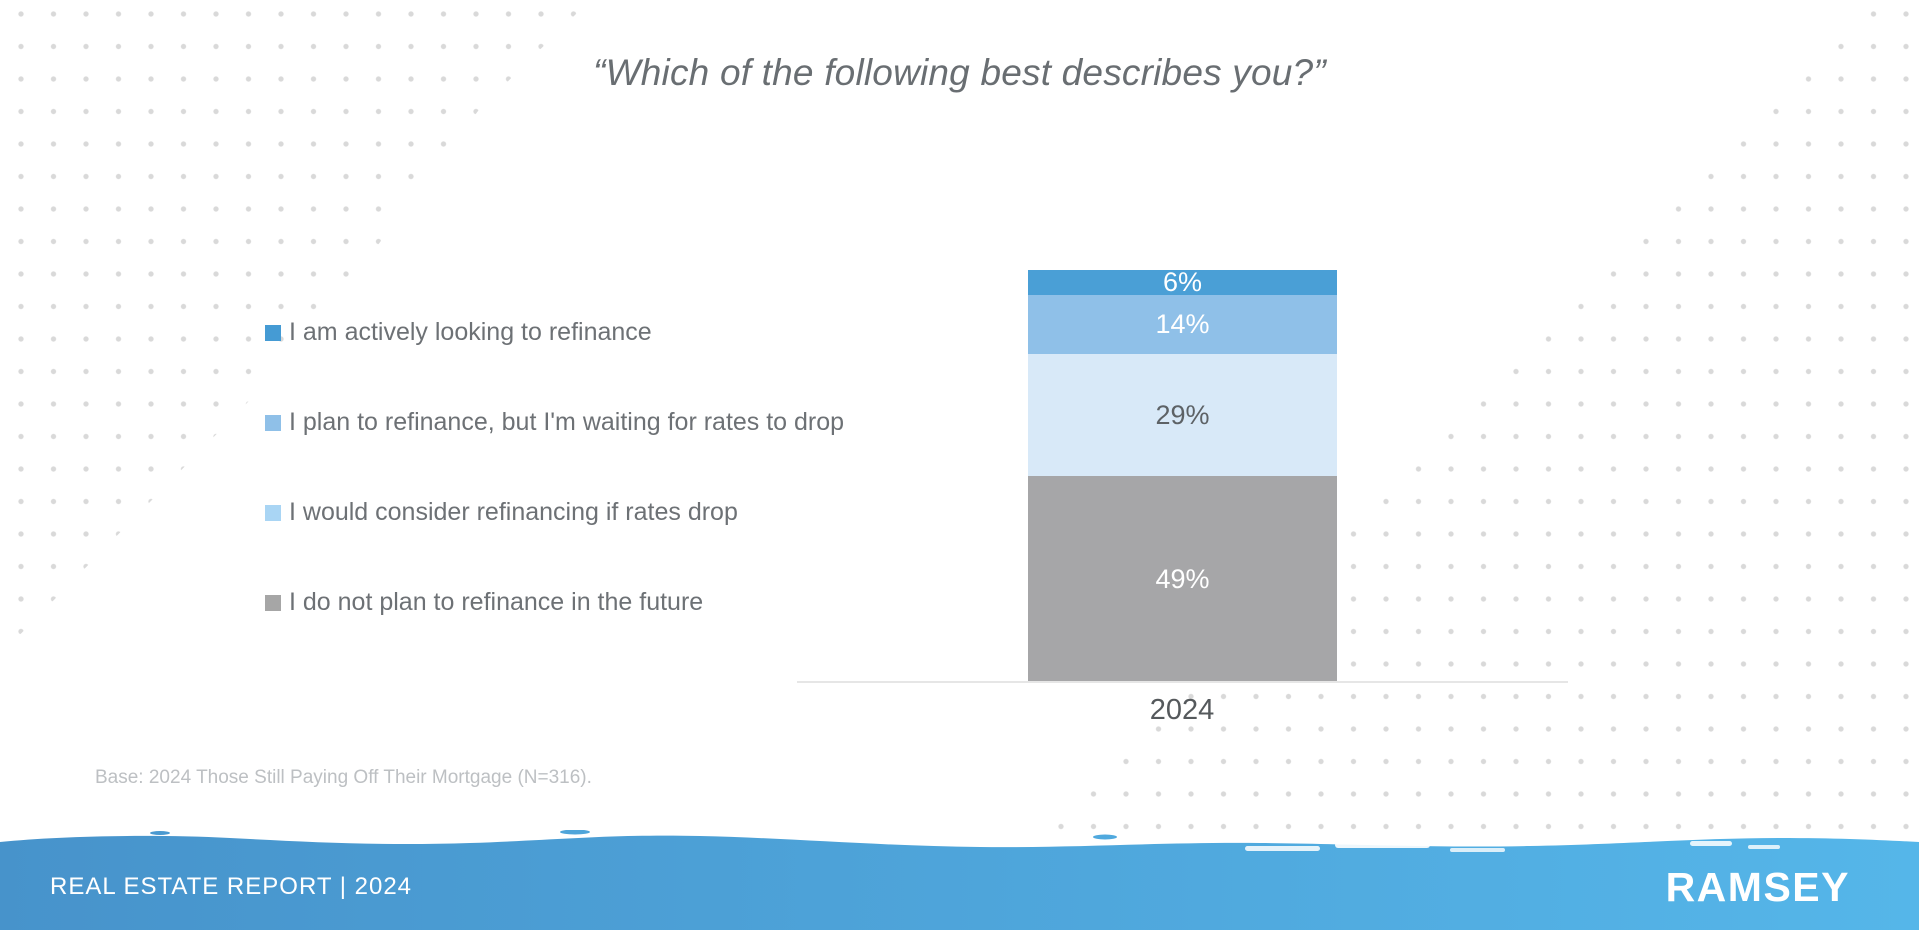  I want to click on report-title: REAL ESTATE REPORT | 2024, so click(231, 886).